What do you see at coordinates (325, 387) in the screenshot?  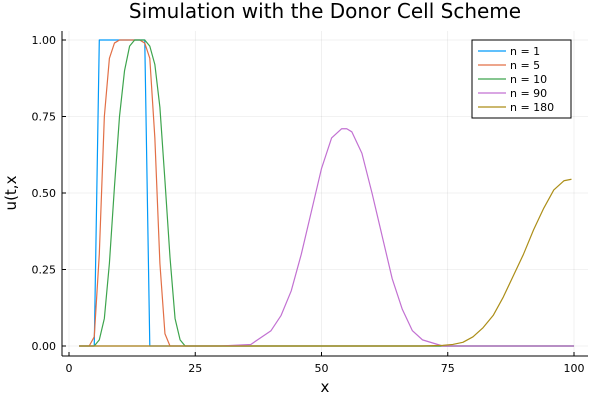 I see `x-axis-label: x` at bounding box center [325, 387].